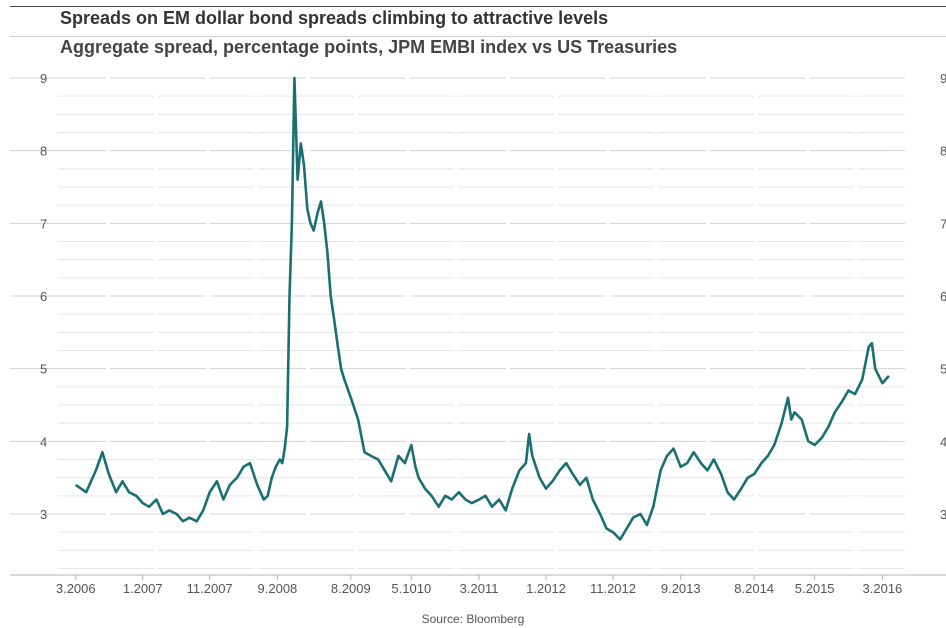 The image size is (946, 628). I want to click on x-tick-label: 3.2006, so click(76, 588).